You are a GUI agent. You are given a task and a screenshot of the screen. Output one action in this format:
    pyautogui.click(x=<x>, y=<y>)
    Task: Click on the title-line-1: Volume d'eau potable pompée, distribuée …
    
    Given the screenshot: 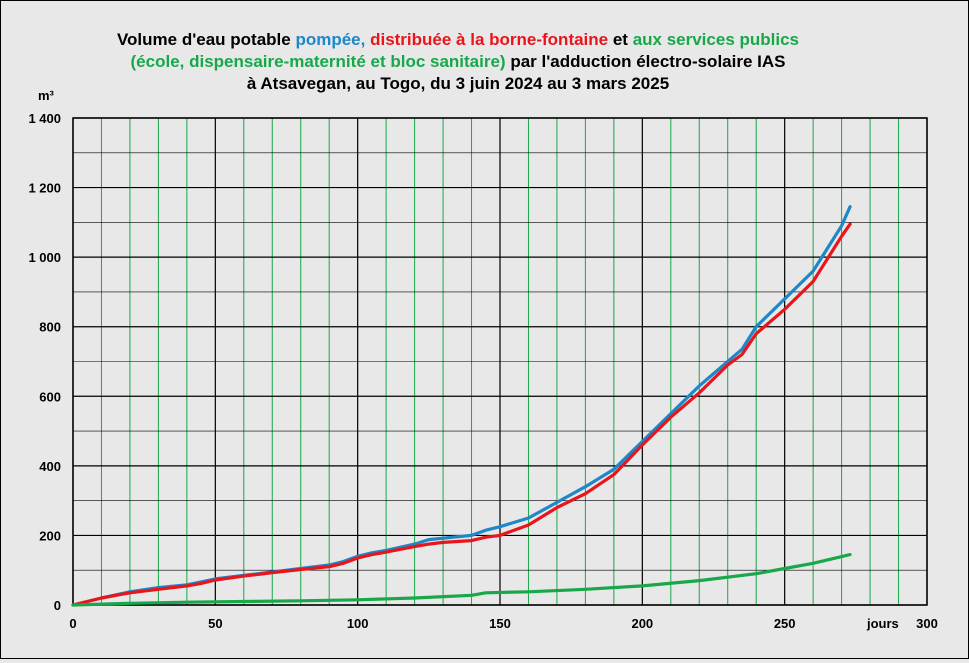 What is the action you would take?
    pyautogui.click(x=458, y=39)
    